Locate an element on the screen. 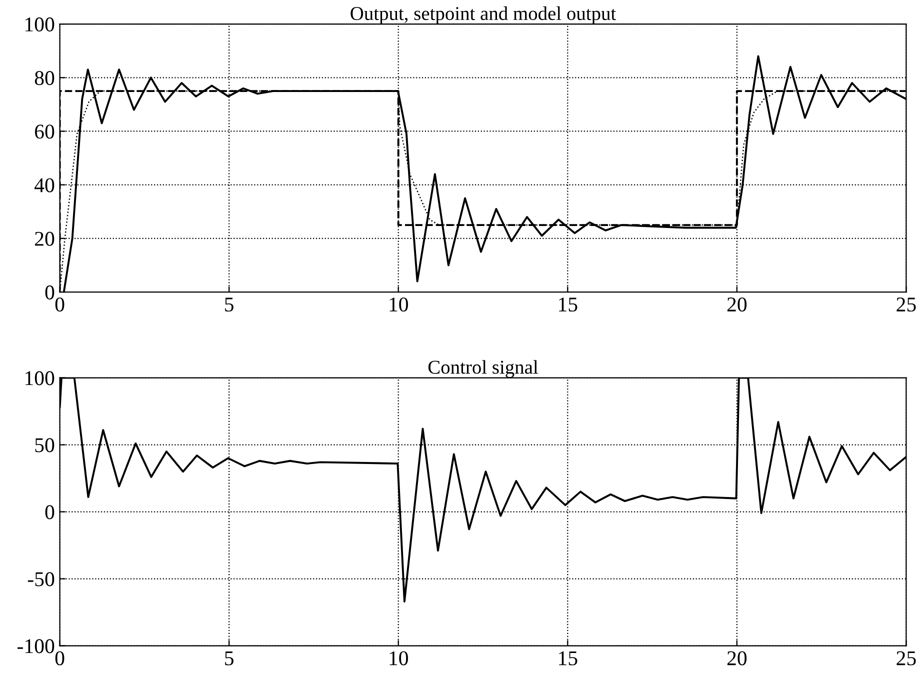  y-tick-label: -50 is located at coordinates (41, 579).